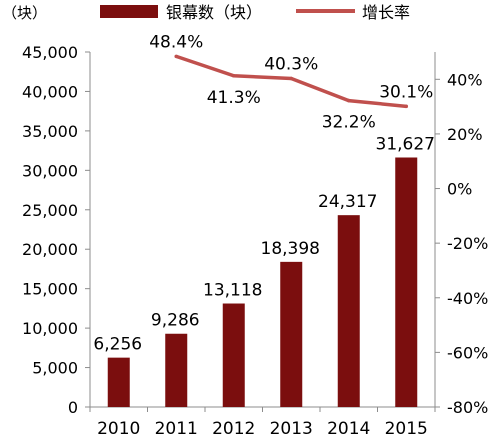  I want to click on growth-line-layer, so click(291, 81).